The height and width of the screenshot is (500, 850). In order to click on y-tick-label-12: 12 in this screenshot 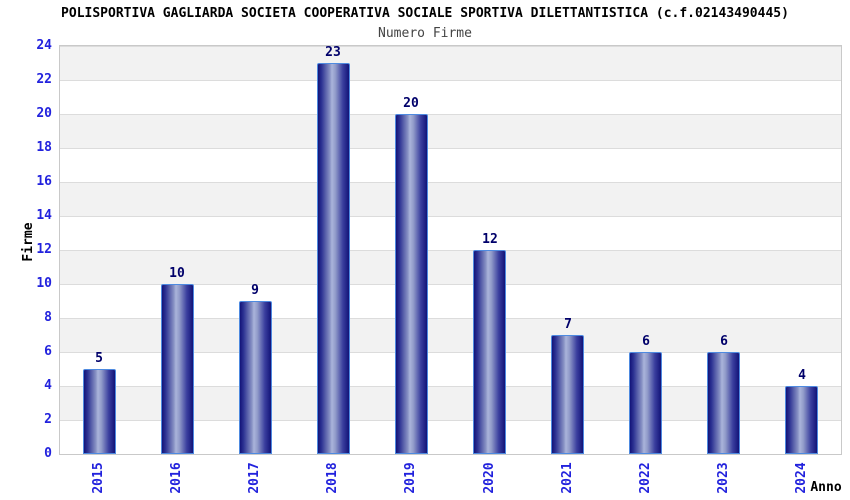, I will do `click(44, 249)`.